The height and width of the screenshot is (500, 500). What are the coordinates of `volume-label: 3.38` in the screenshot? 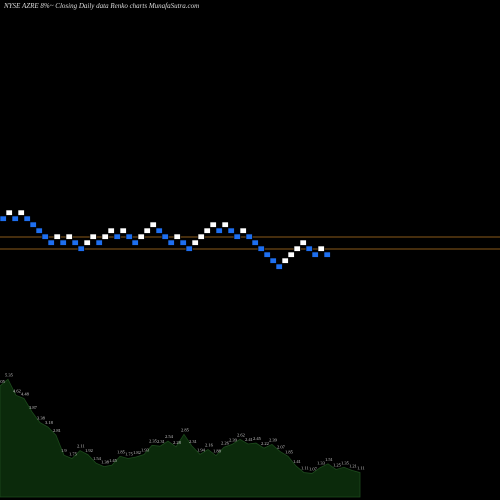 It's located at (41, 418).